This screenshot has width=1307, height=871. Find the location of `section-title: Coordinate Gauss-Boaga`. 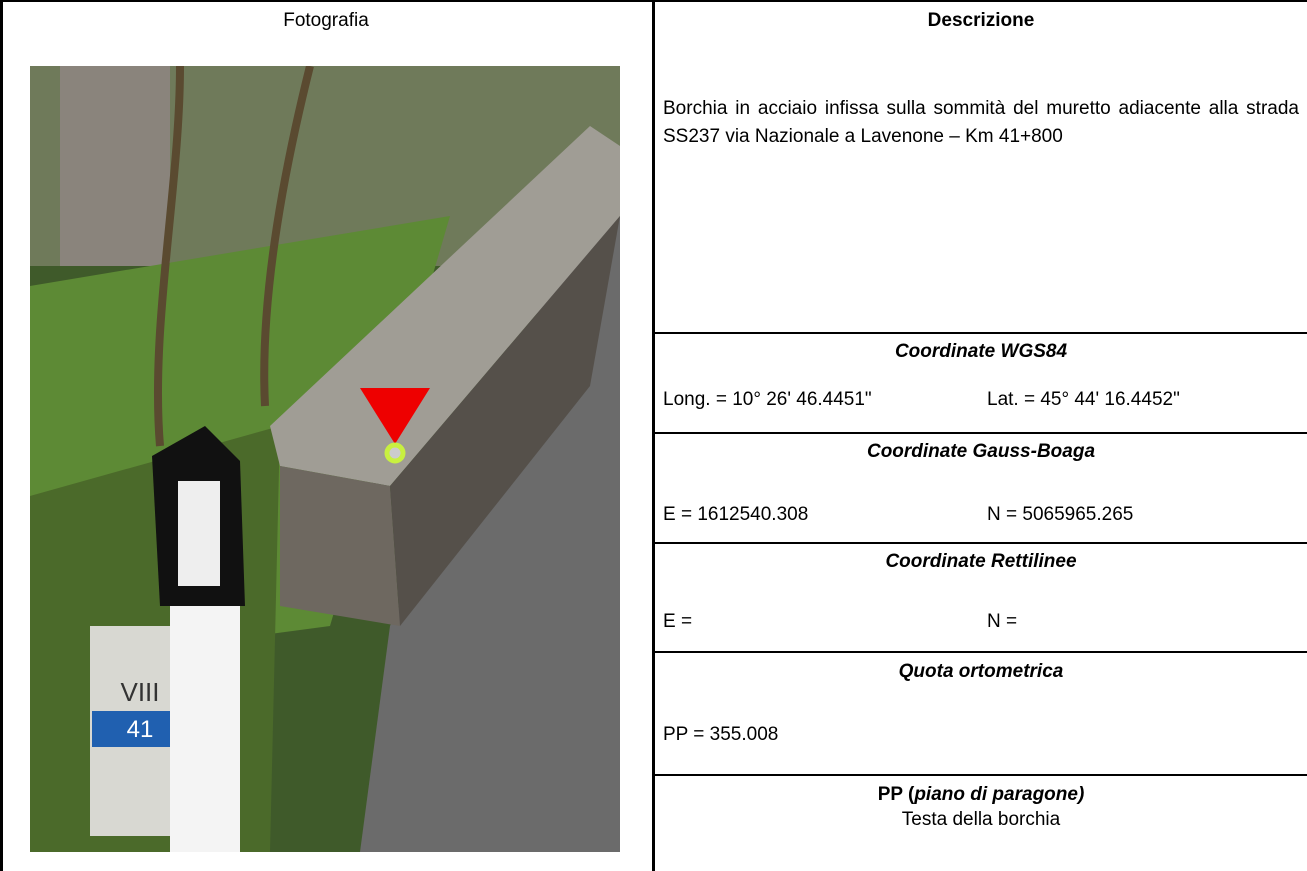

section-title: Coordinate Gauss-Boaga is located at coordinates (981, 451).